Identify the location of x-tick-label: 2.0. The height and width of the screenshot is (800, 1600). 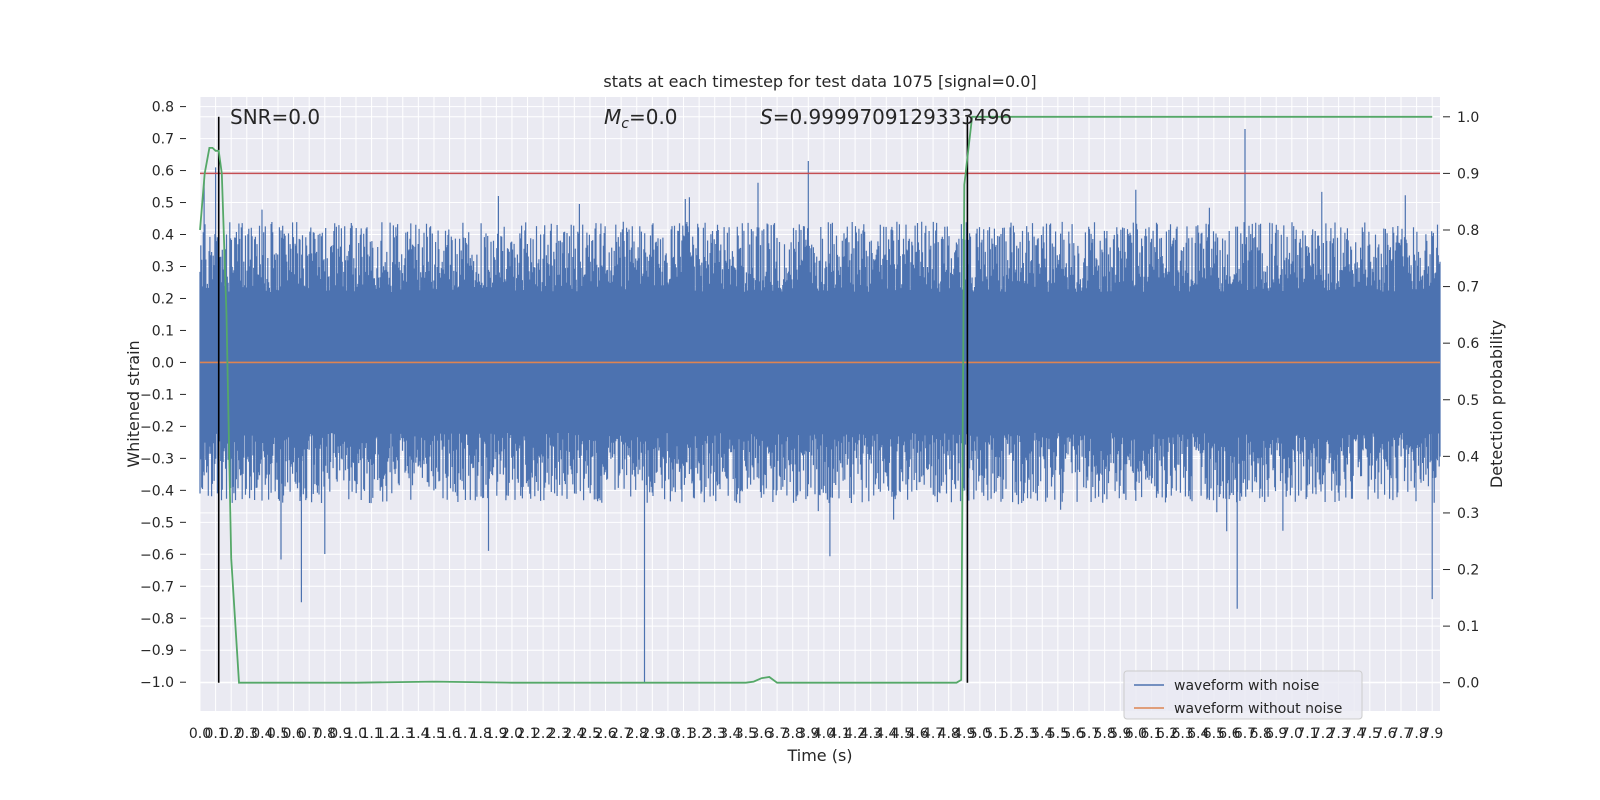
(512, 734).